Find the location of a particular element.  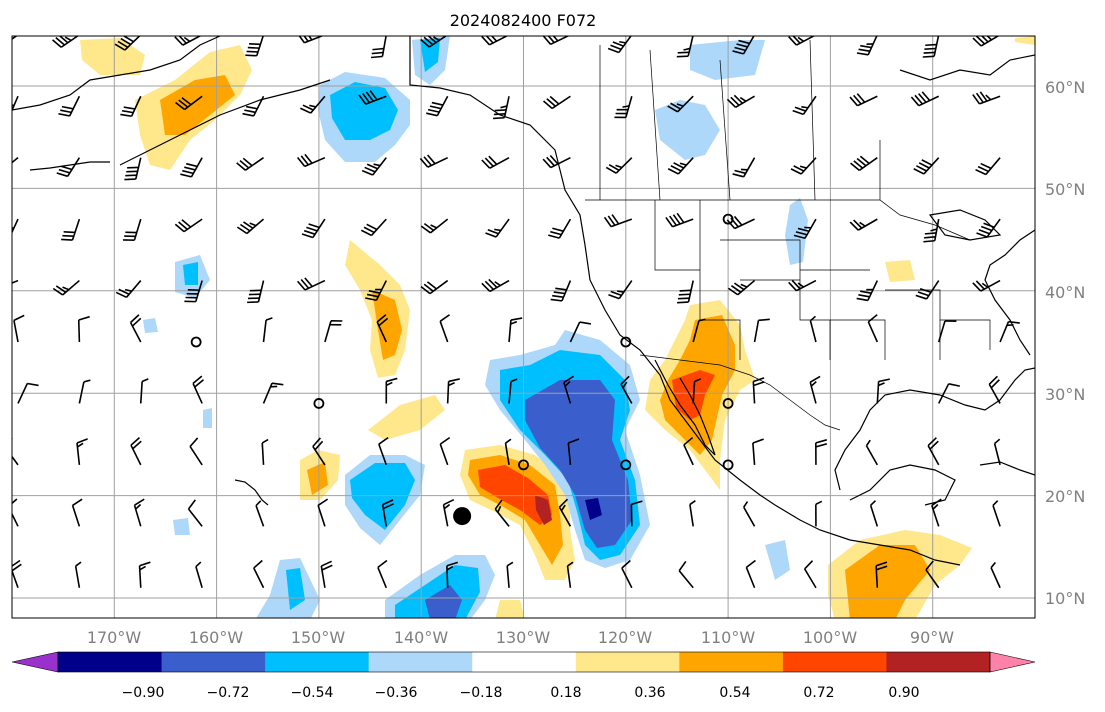

yucatan-coast is located at coordinates (902, 485).